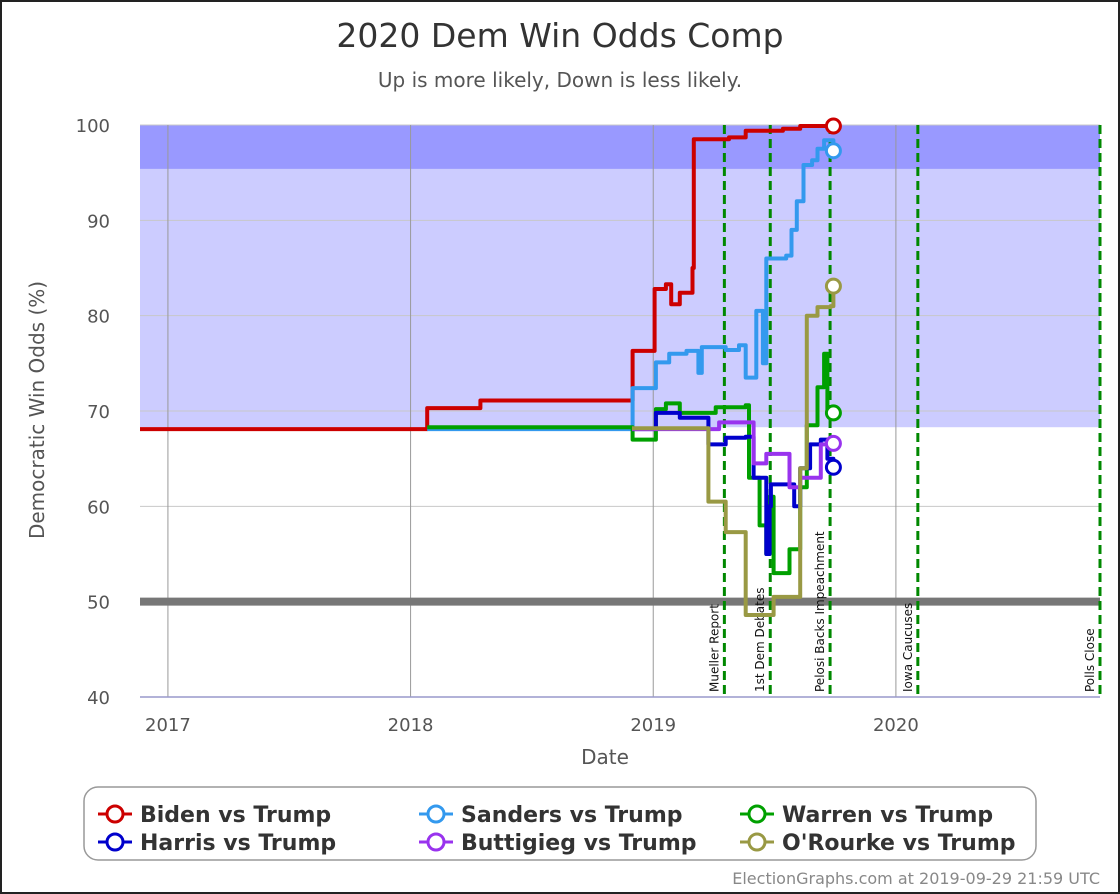 This screenshot has width=1120, height=894. I want to click on y-tick-label-60: 60, so click(98, 507).